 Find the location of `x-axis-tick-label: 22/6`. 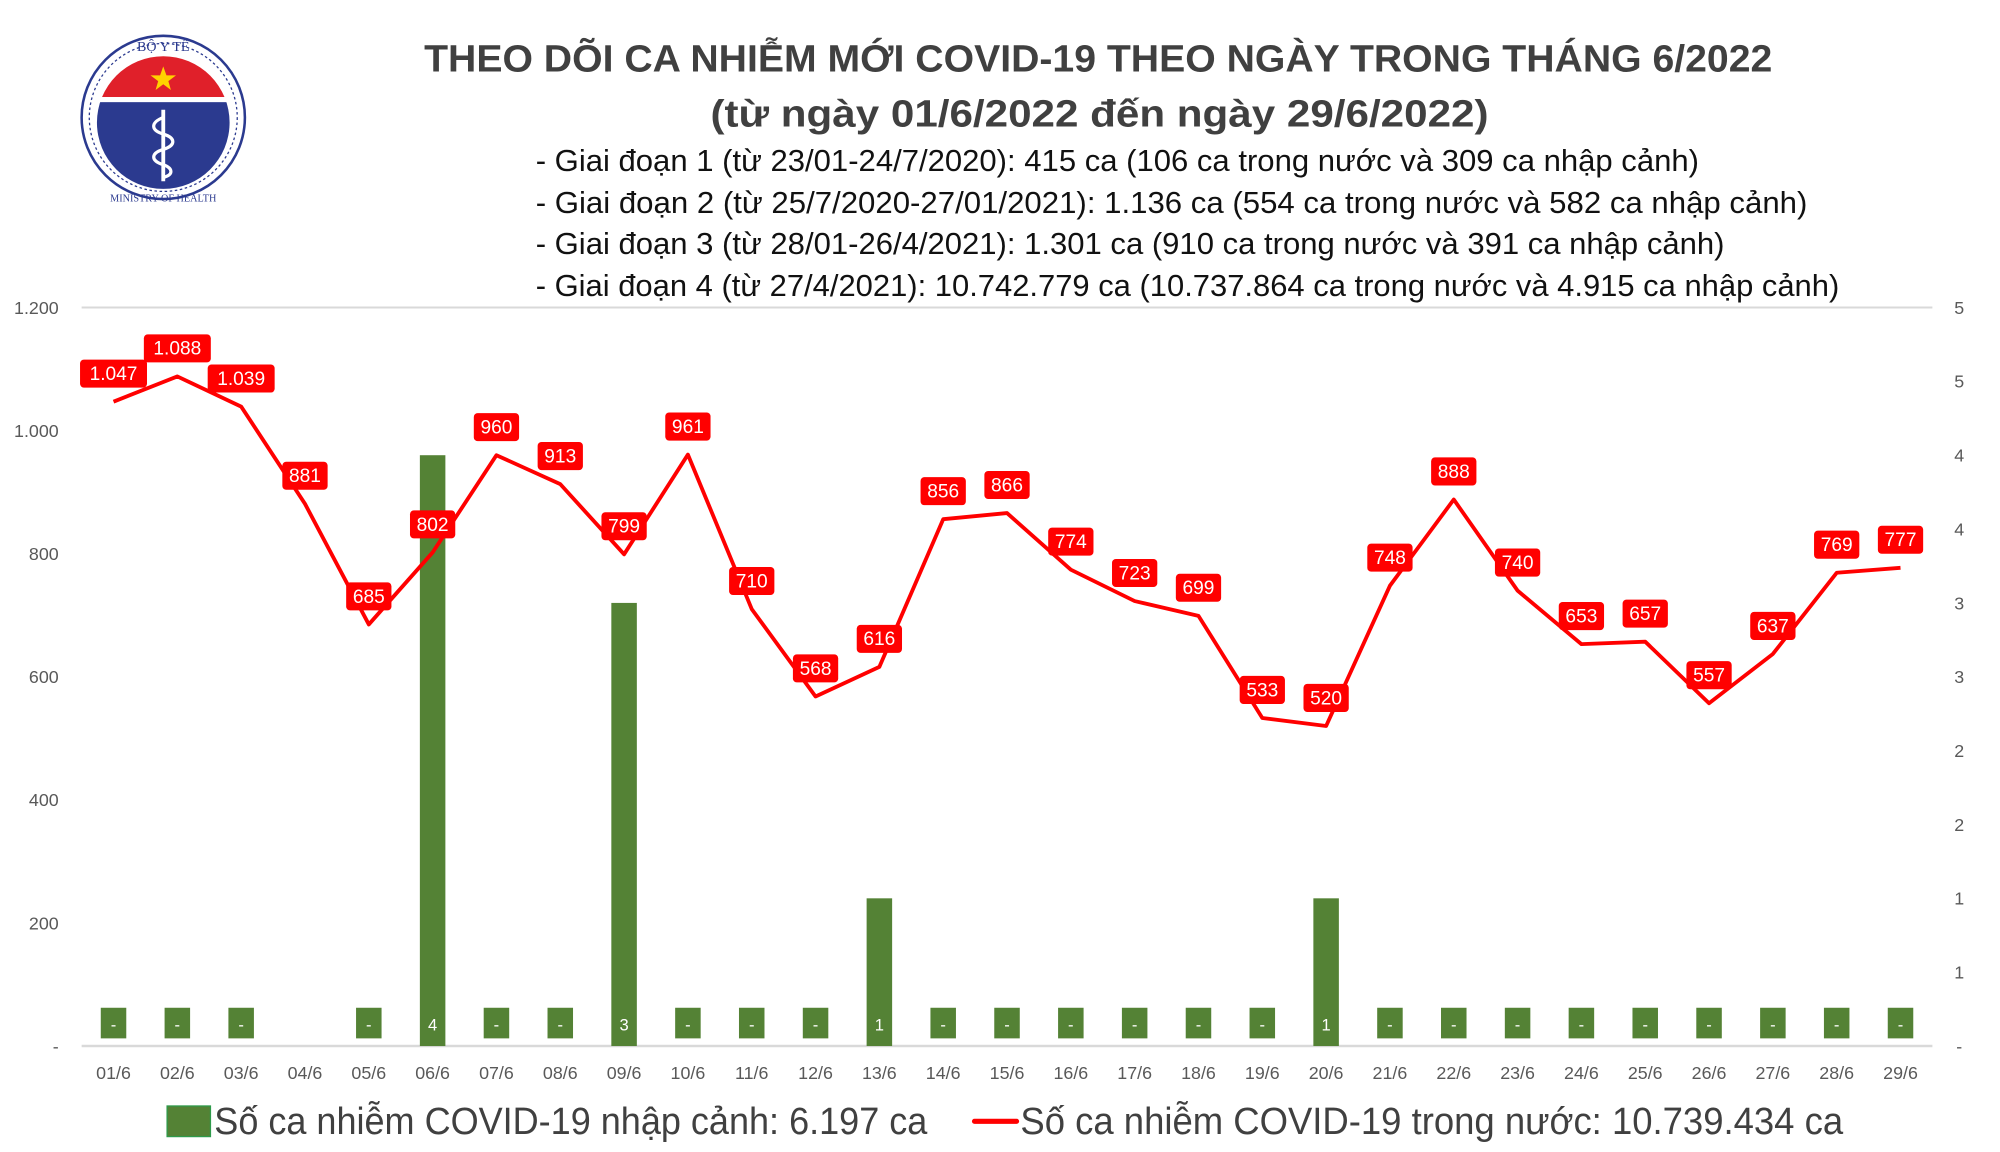

x-axis-tick-label: 22/6 is located at coordinates (1453, 1073).